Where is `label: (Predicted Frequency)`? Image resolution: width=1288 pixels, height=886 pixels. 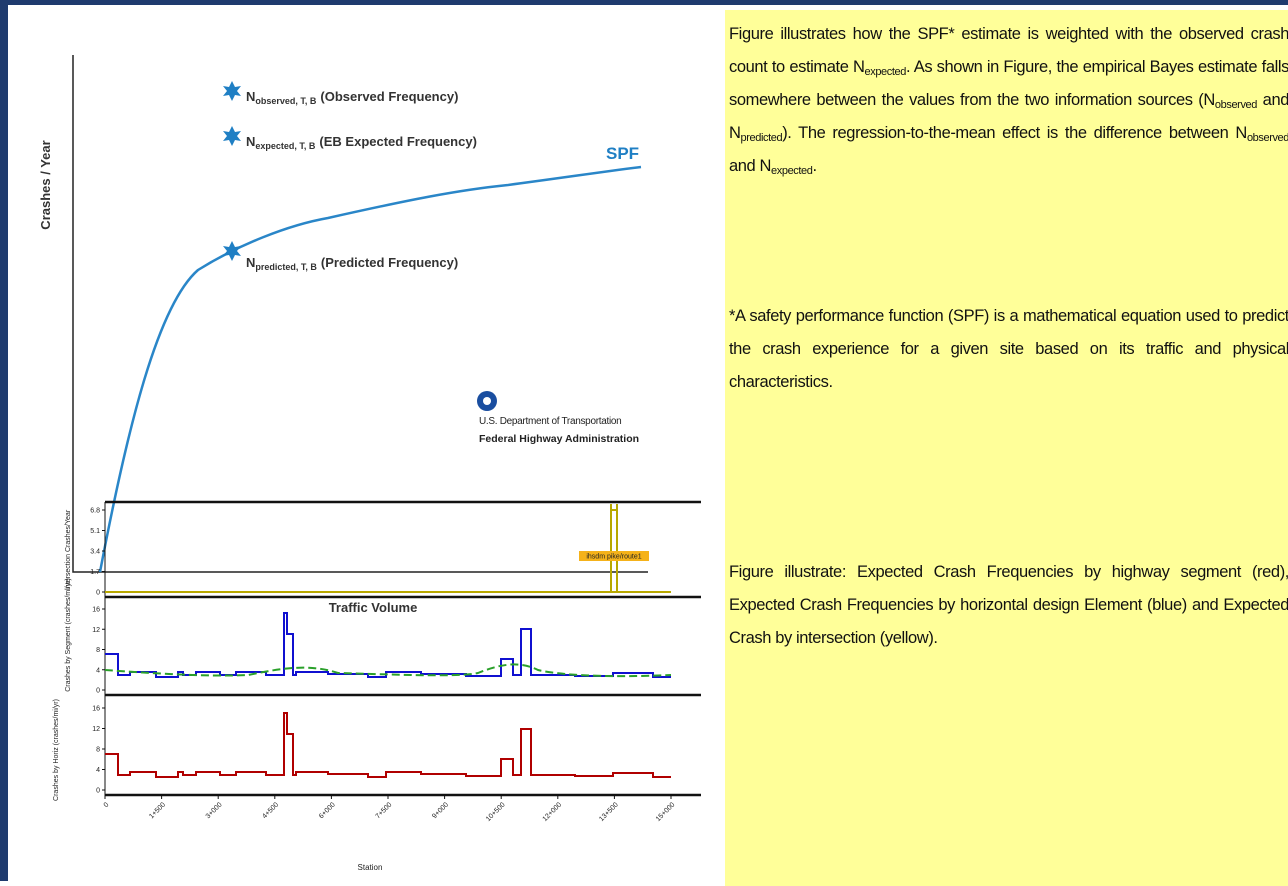
label: (Predicted Frequency) is located at coordinates (389, 262).